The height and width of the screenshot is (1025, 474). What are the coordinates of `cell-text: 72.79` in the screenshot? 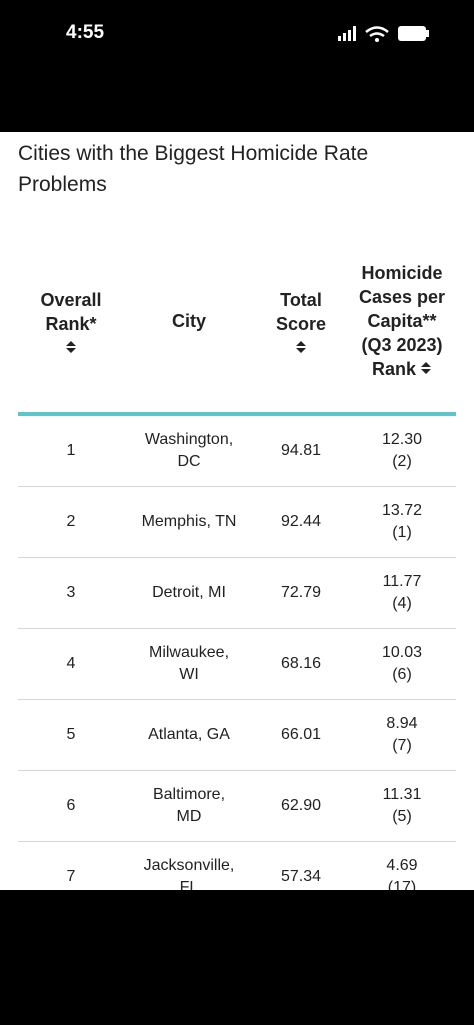 It's located at (301, 592).